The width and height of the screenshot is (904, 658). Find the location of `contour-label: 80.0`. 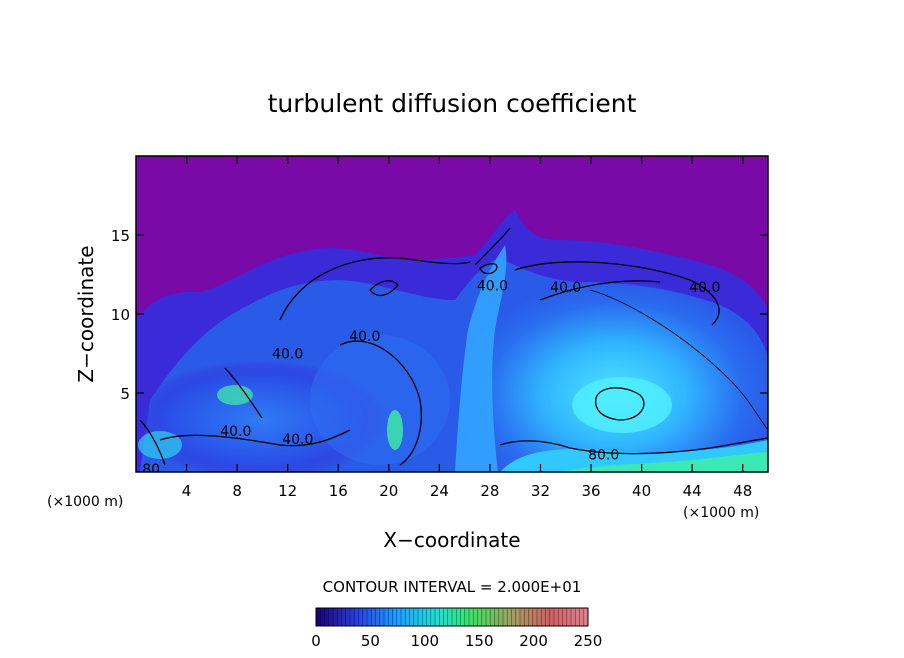

contour-label: 80.0 is located at coordinates (603, 456).